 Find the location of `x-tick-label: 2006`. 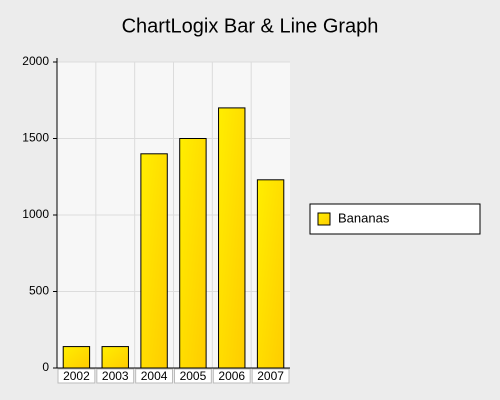

x-tick-label: 2006 is located at coordinates (231, 376).